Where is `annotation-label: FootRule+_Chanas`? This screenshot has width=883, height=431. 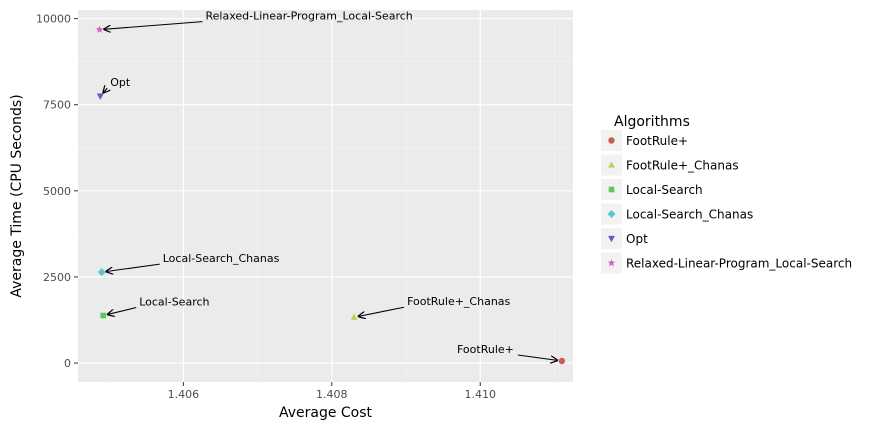 annotation-label: FootRule+_Chanas is located at coordinates (458, 301).